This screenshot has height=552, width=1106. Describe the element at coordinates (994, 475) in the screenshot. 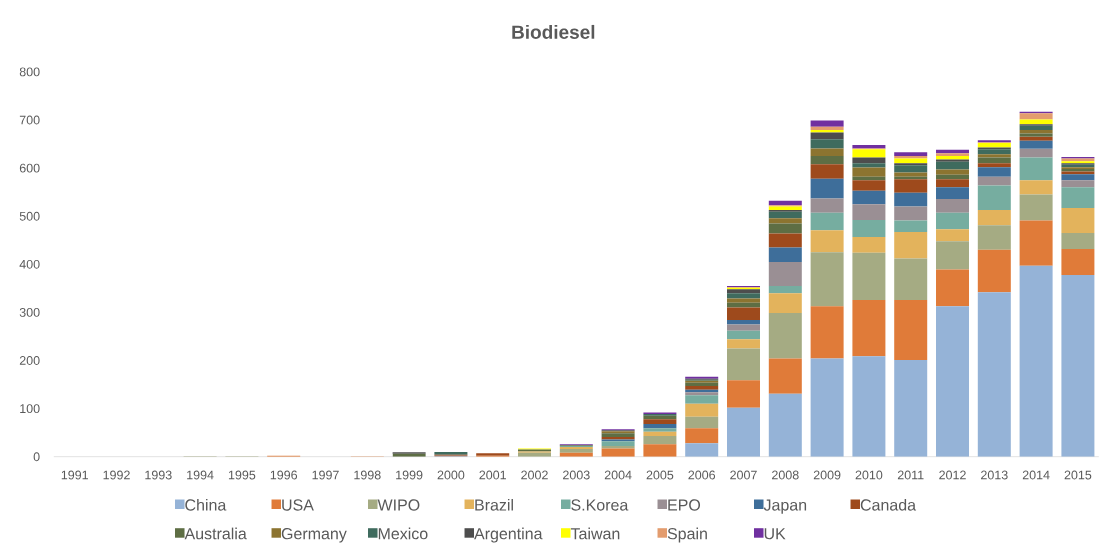

I see `x-tick-label: 2013` at that location.